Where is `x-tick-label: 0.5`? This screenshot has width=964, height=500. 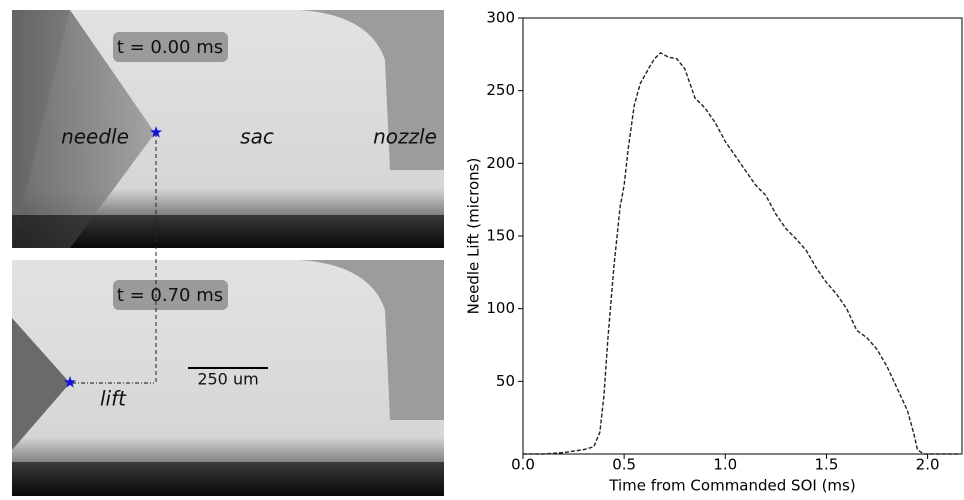 x-tick-label: 0.5 is located at coordinates (624, 465).